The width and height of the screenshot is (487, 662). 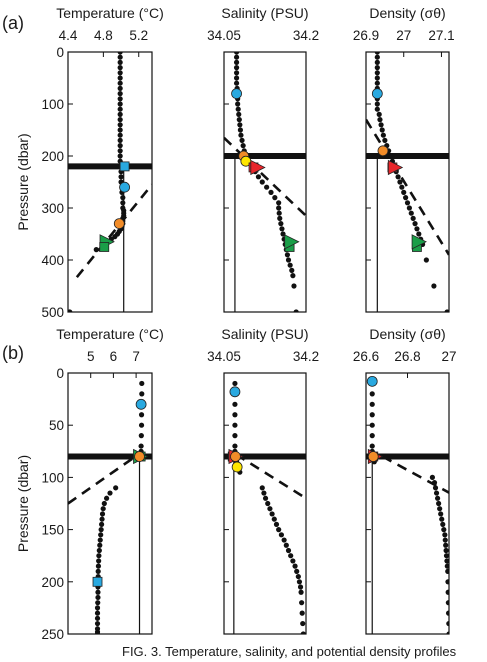 What do you see at coordinates (407, 334) in the screenshot?
I see `subplot-title: Density (σθ)` at bounding box center [407, 334].